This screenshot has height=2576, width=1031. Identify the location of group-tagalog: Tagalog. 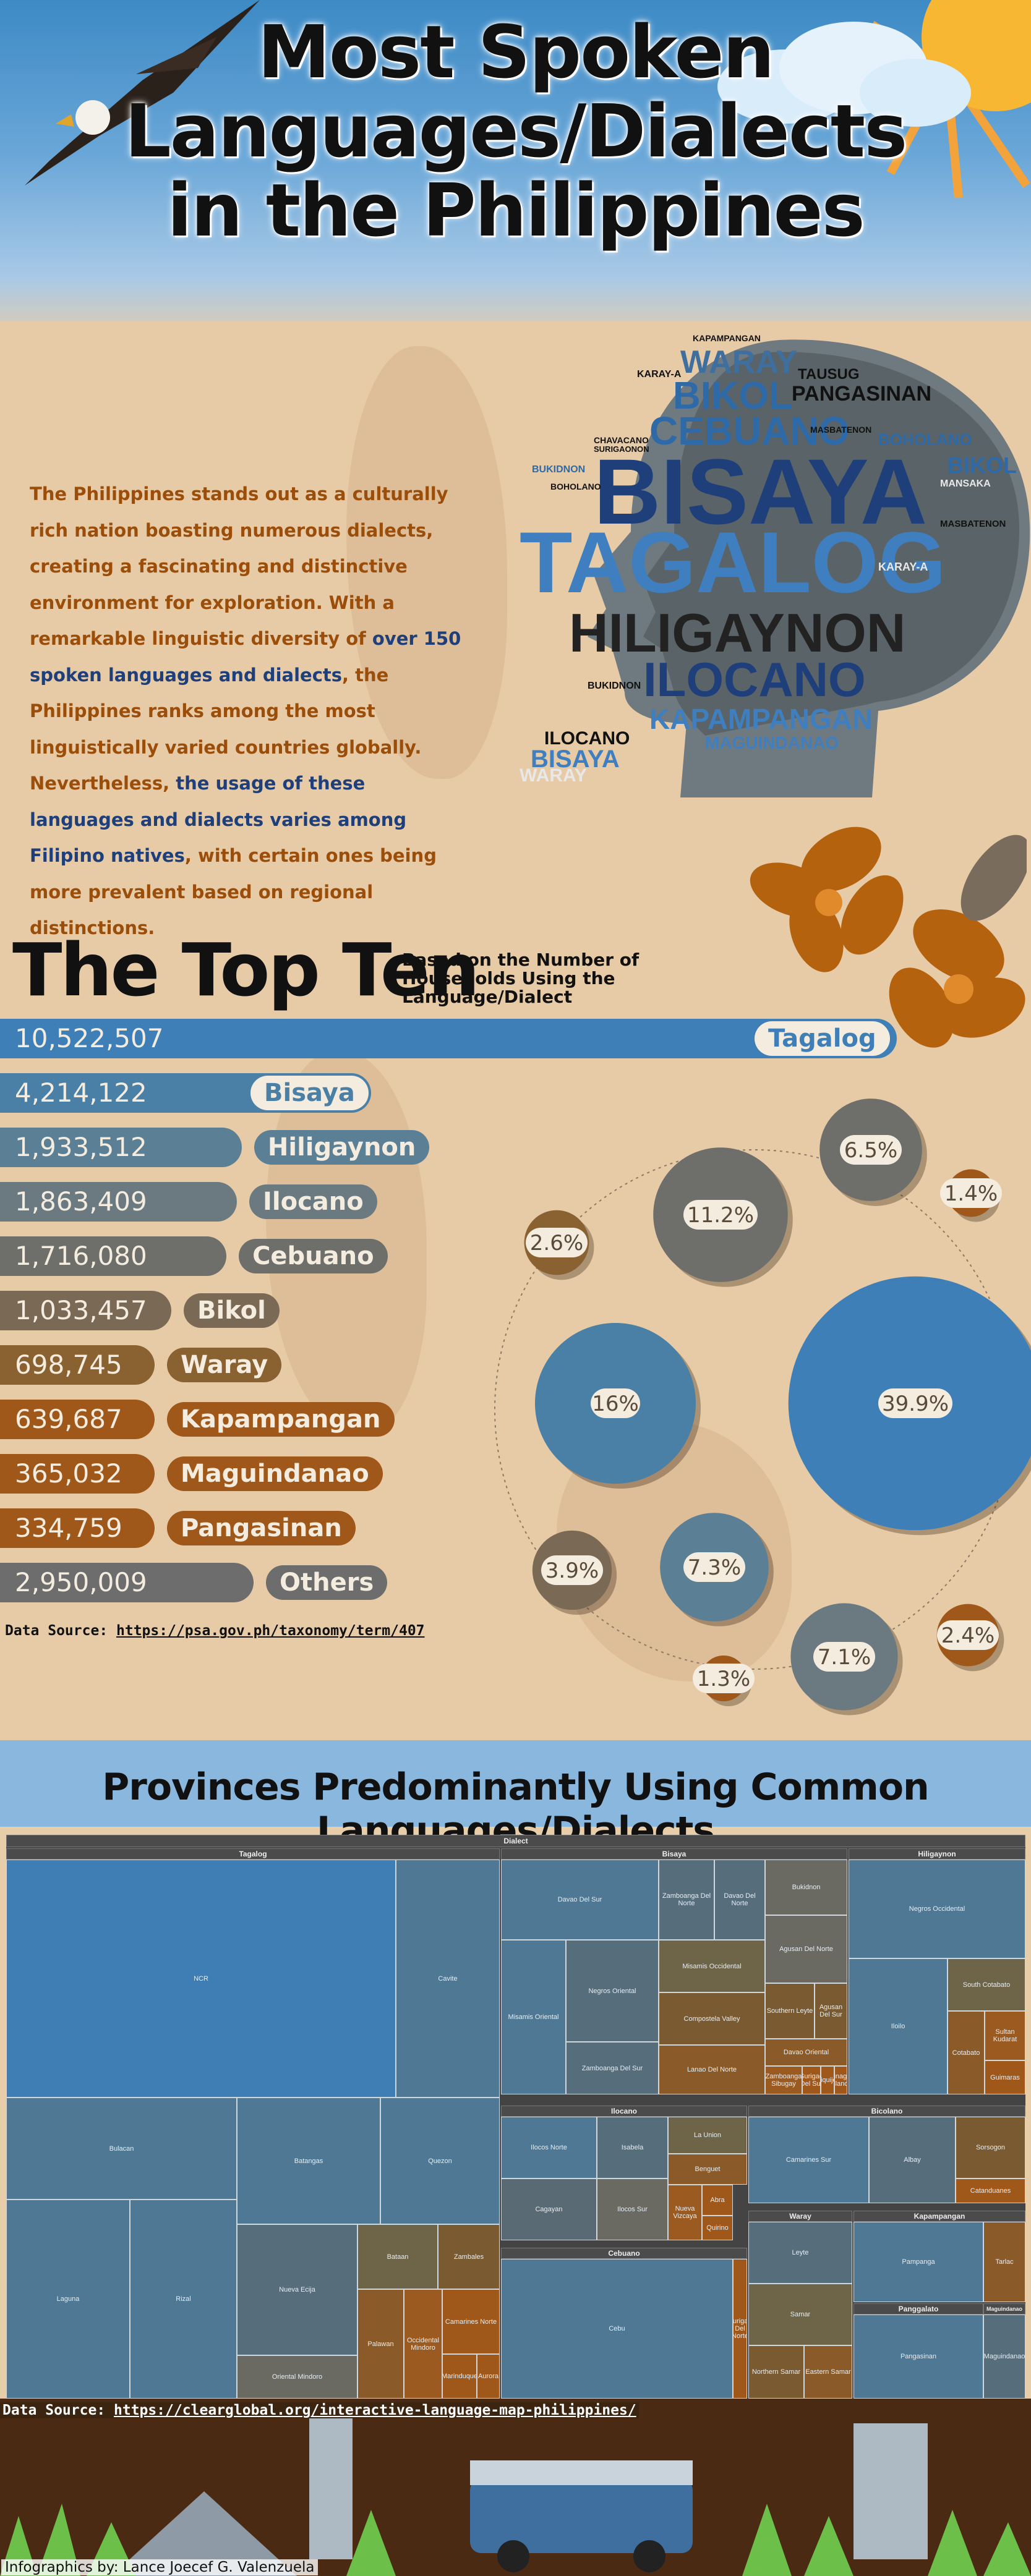
(253, 1854).